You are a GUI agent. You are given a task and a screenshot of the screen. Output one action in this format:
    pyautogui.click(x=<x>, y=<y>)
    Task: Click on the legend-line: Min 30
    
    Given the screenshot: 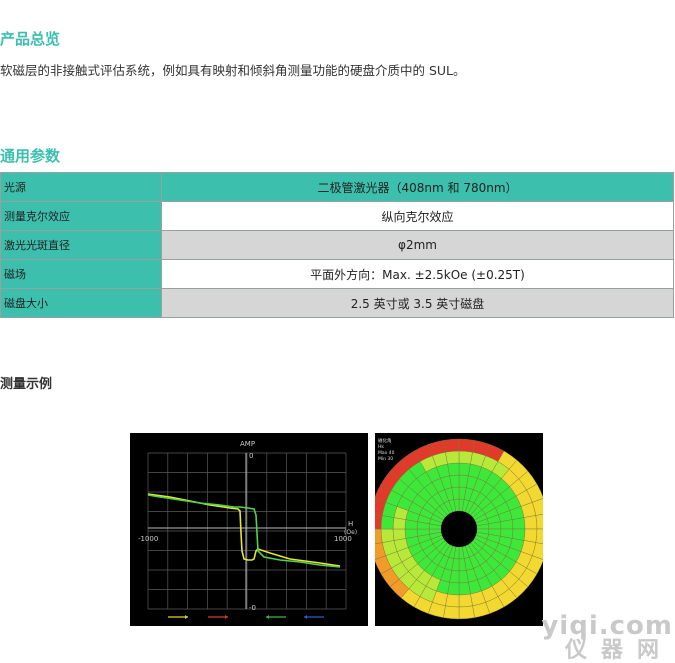 What is the action you would take?
    pyautogui.click(x=385, y=459)
    